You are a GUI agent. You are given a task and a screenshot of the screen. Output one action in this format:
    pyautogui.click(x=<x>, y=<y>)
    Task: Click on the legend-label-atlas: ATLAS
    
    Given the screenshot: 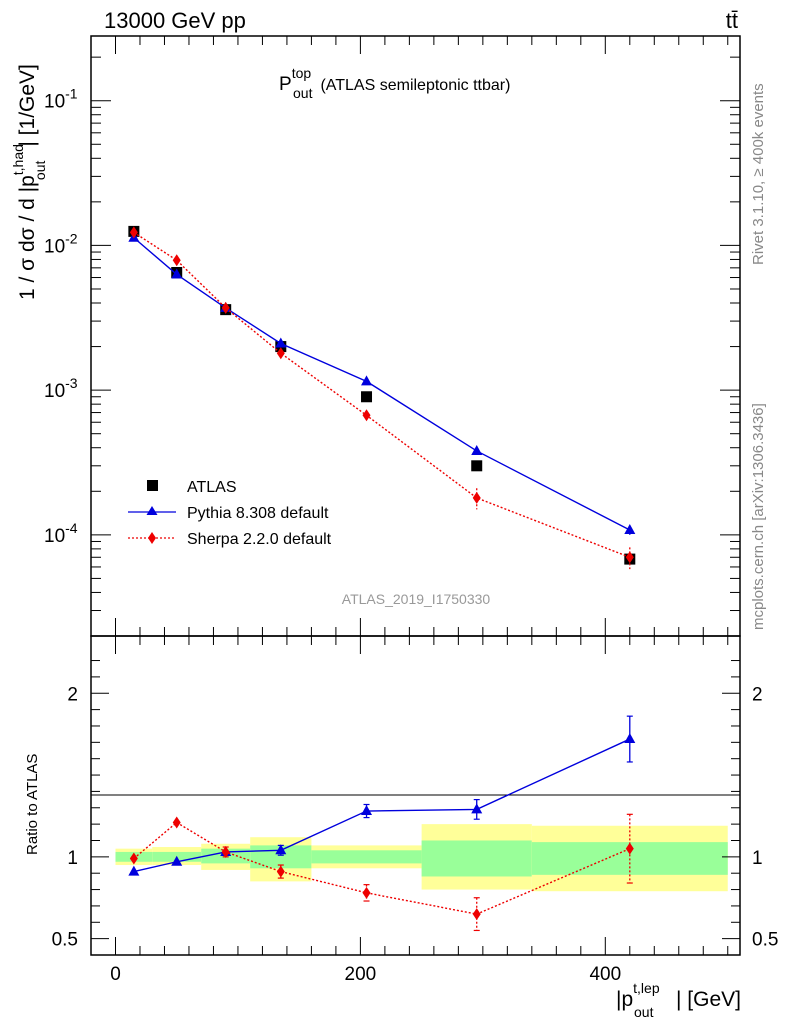 What is the action you would take?
    pyautogui.click(x=212, y=487)
    